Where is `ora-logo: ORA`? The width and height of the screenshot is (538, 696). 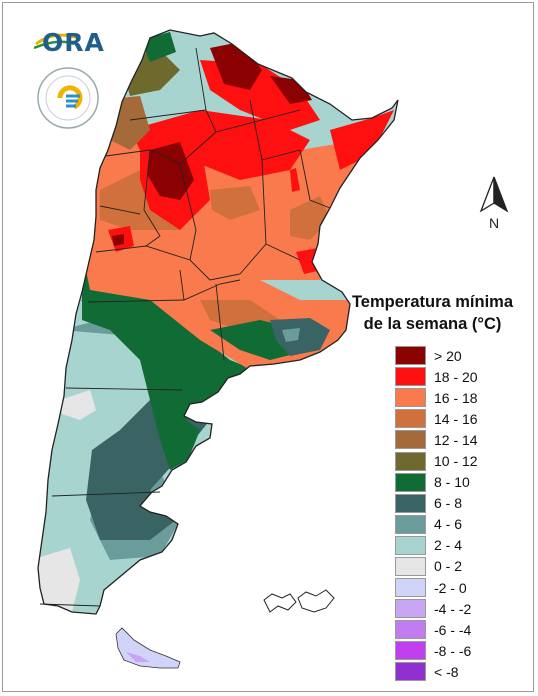 ora-logo: ORA is located at coordinates (69, 43).